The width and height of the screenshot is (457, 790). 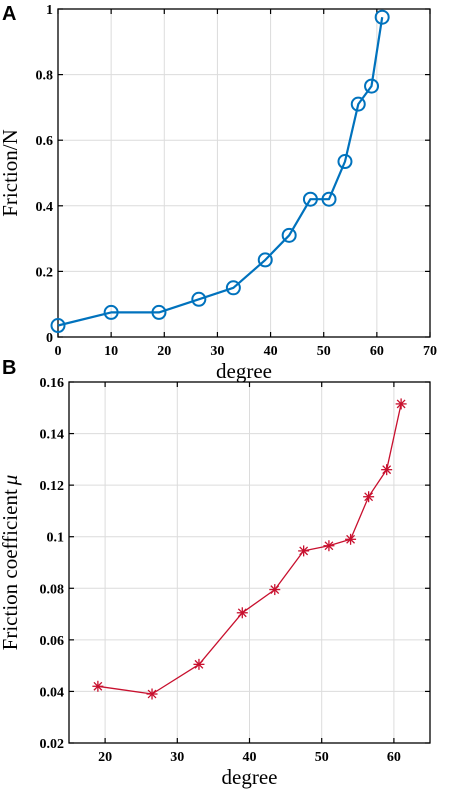 What do you see at coordinates (52, 589) in the screenshot?
I see `y-tick-label: 0.08` at bounding box center [52, 589].